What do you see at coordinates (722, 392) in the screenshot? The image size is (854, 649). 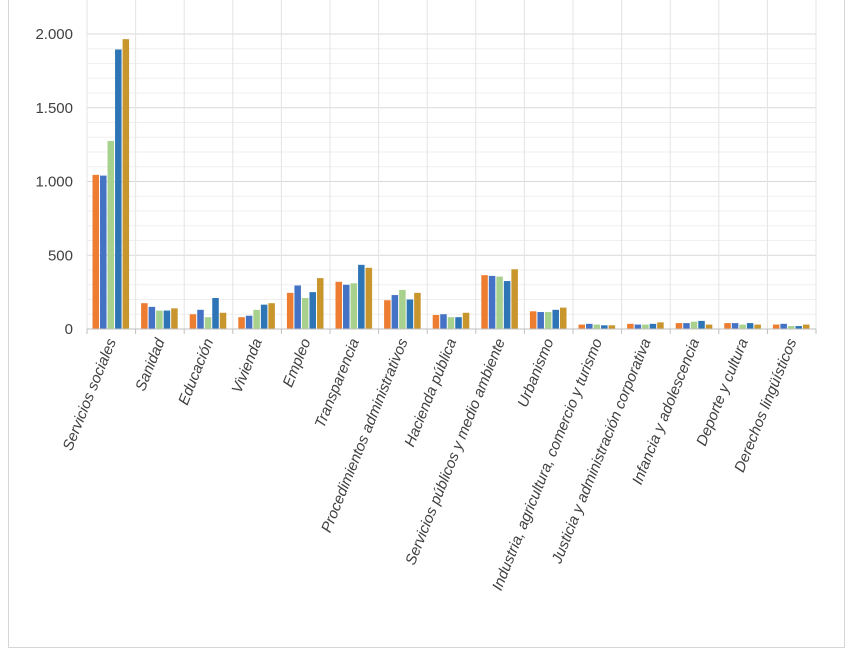 I see `category-label: Deporte y cultura` at bounding box center [722, 392].